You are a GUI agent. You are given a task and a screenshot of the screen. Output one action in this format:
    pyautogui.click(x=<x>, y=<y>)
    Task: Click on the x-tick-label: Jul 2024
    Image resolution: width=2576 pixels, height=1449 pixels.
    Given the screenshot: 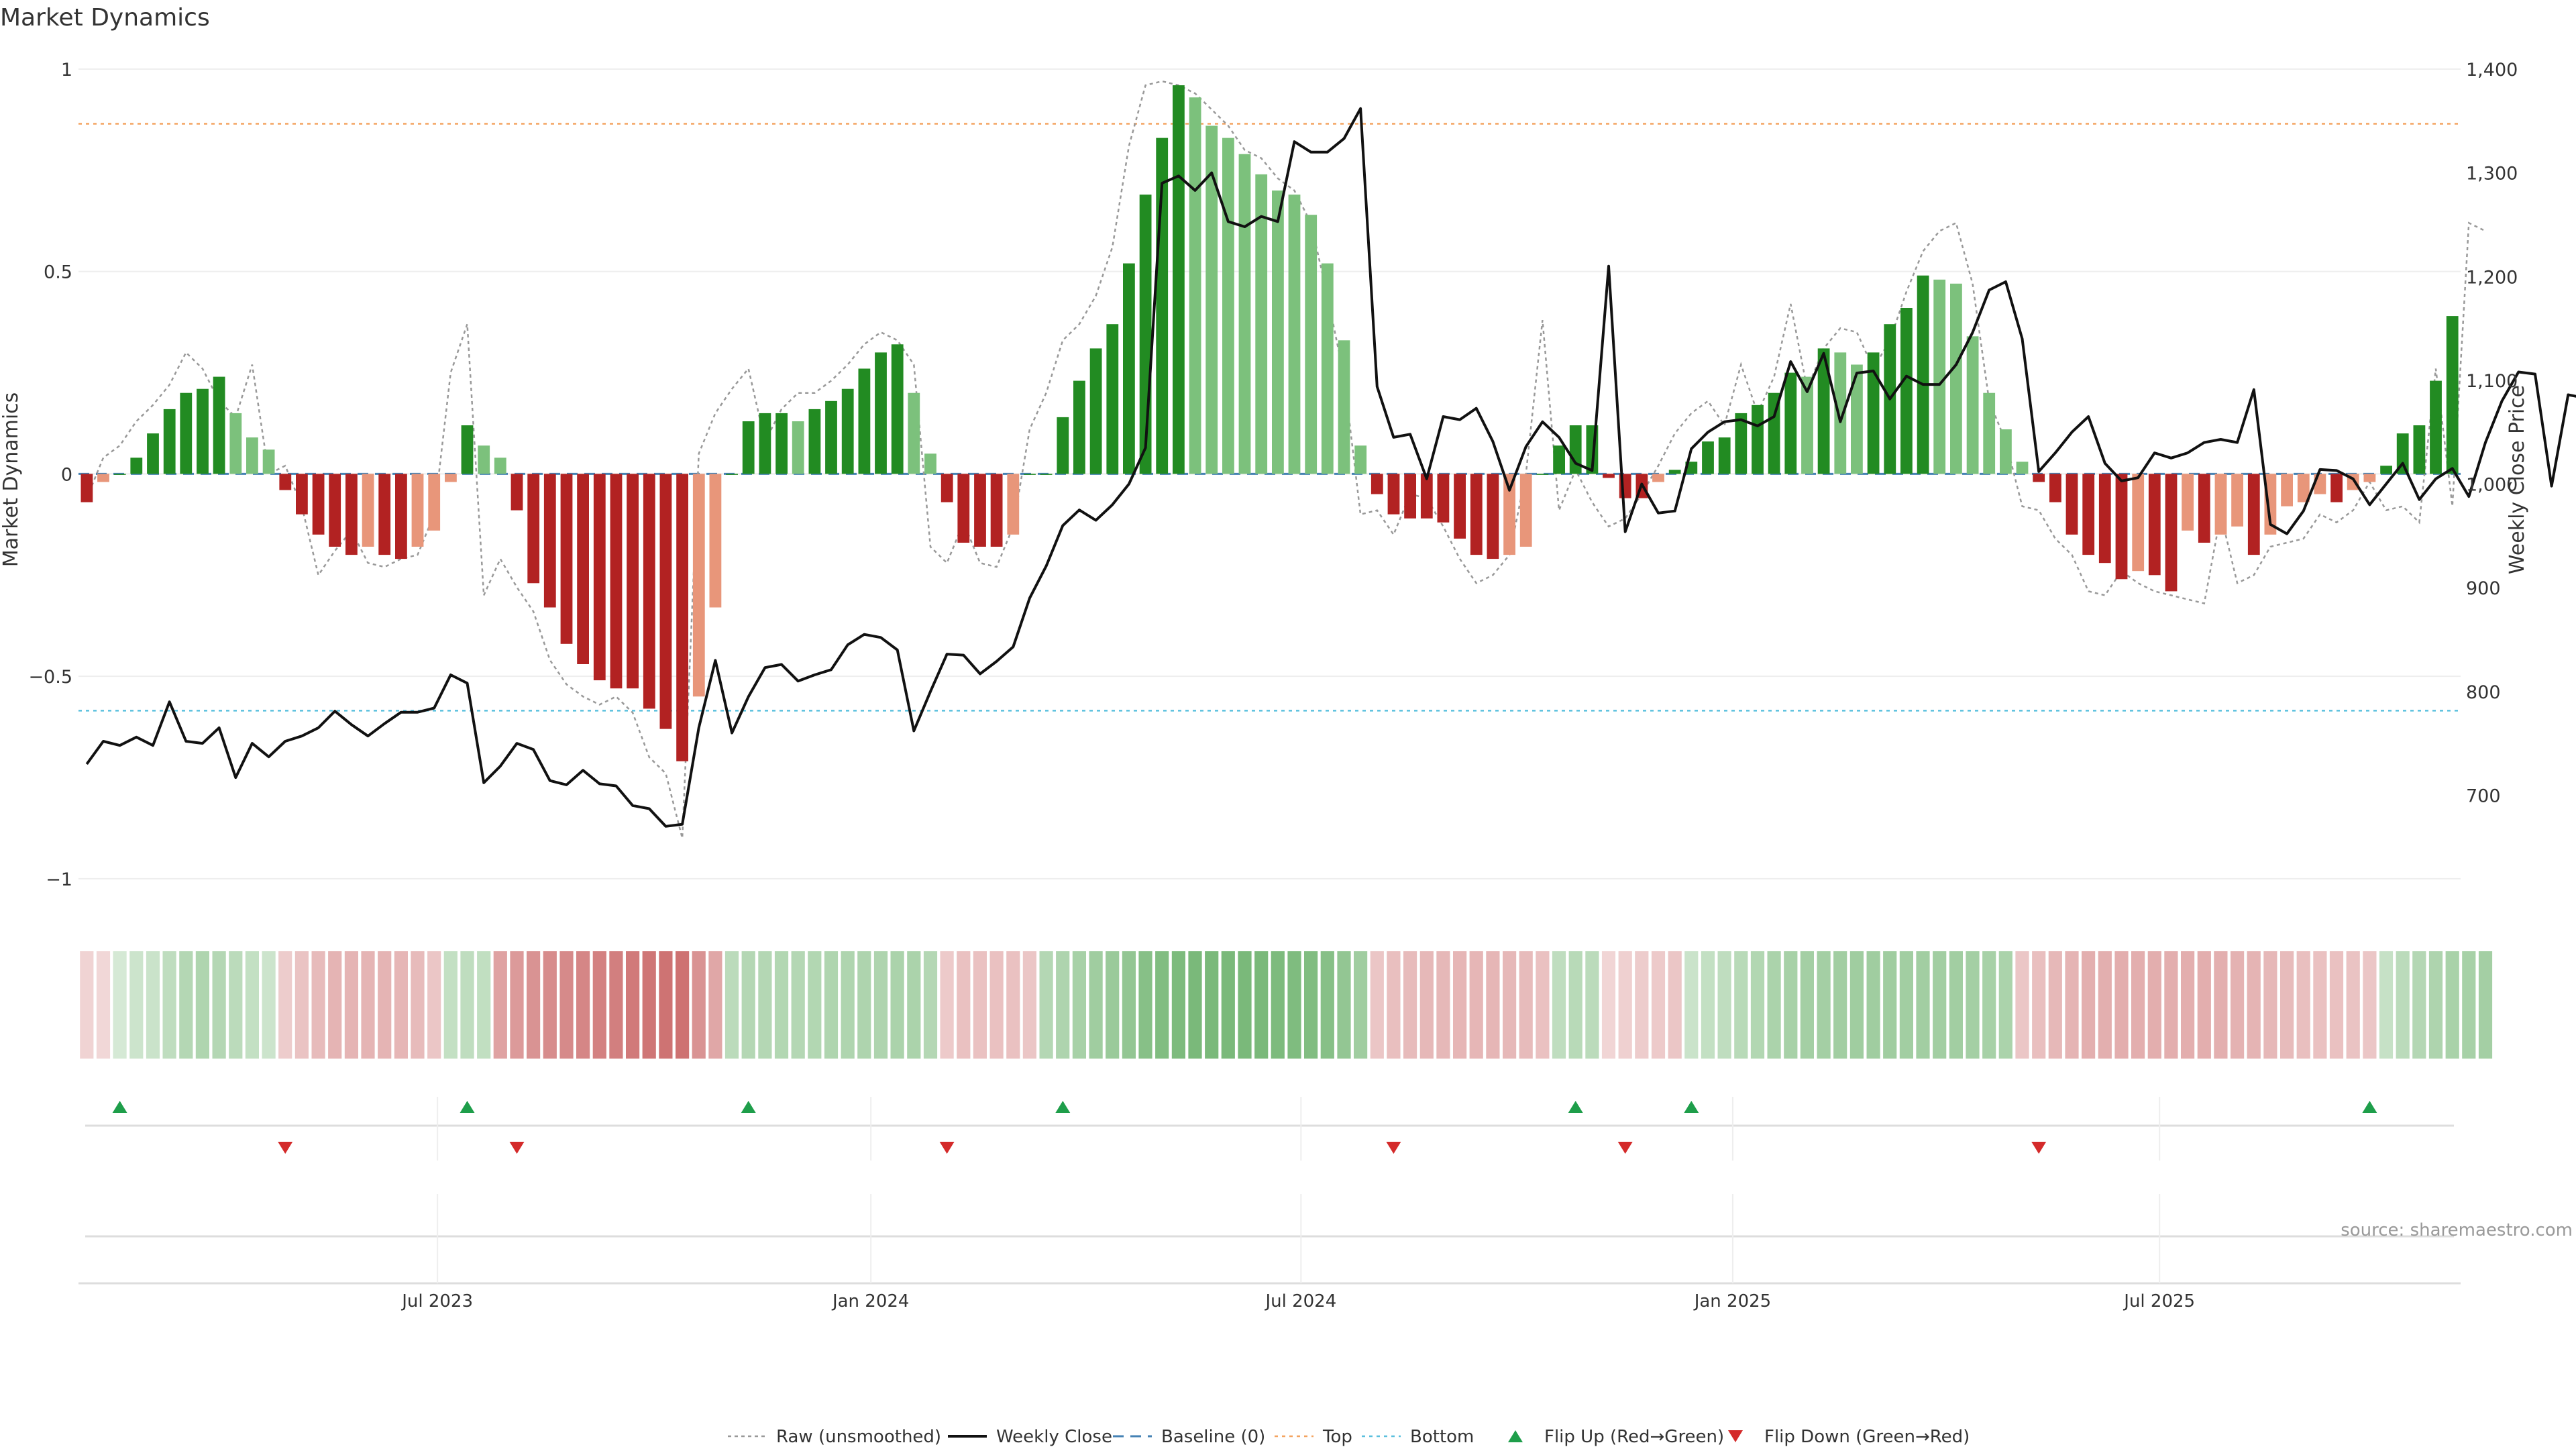 What is the action you would take?
    pyautogui.click(x=1300, y=1301)
    